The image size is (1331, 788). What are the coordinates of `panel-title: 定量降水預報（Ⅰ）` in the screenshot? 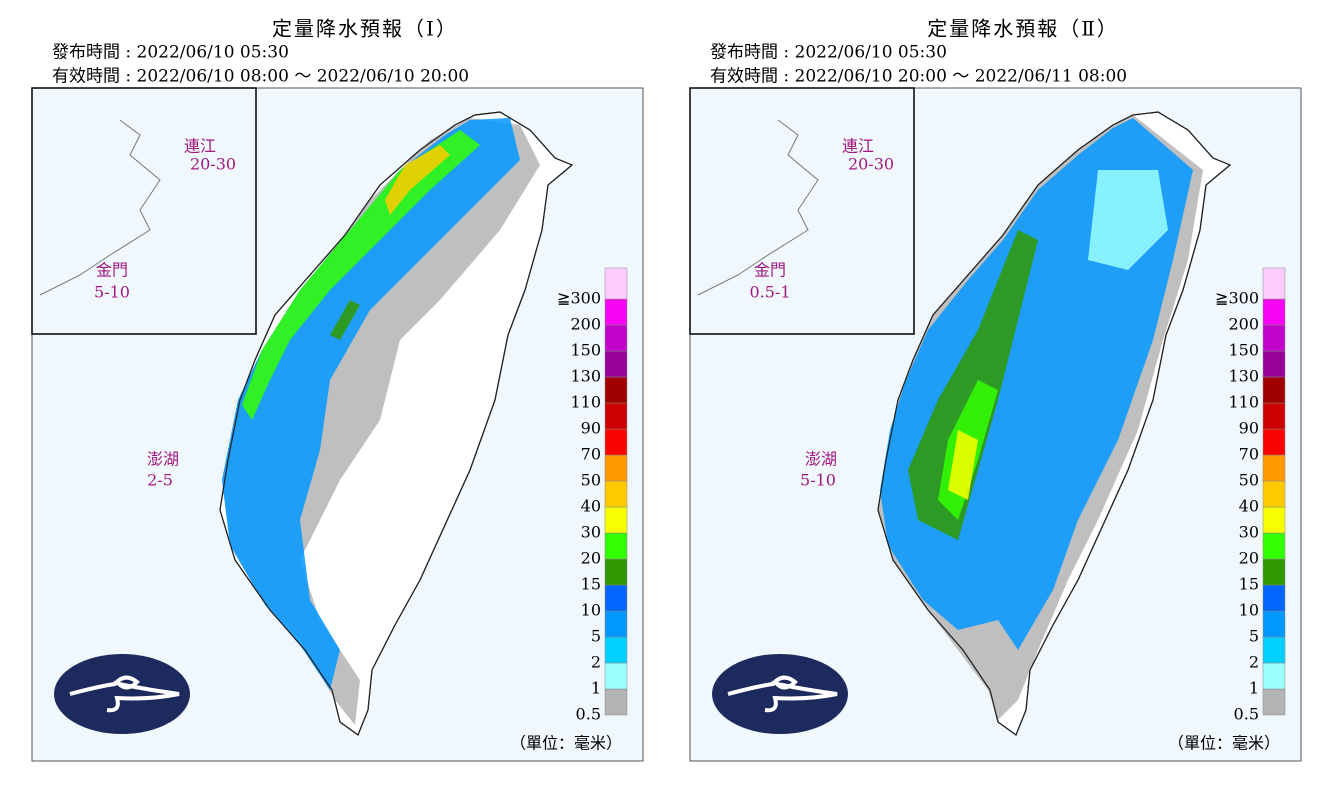 It's located at (365, 29).